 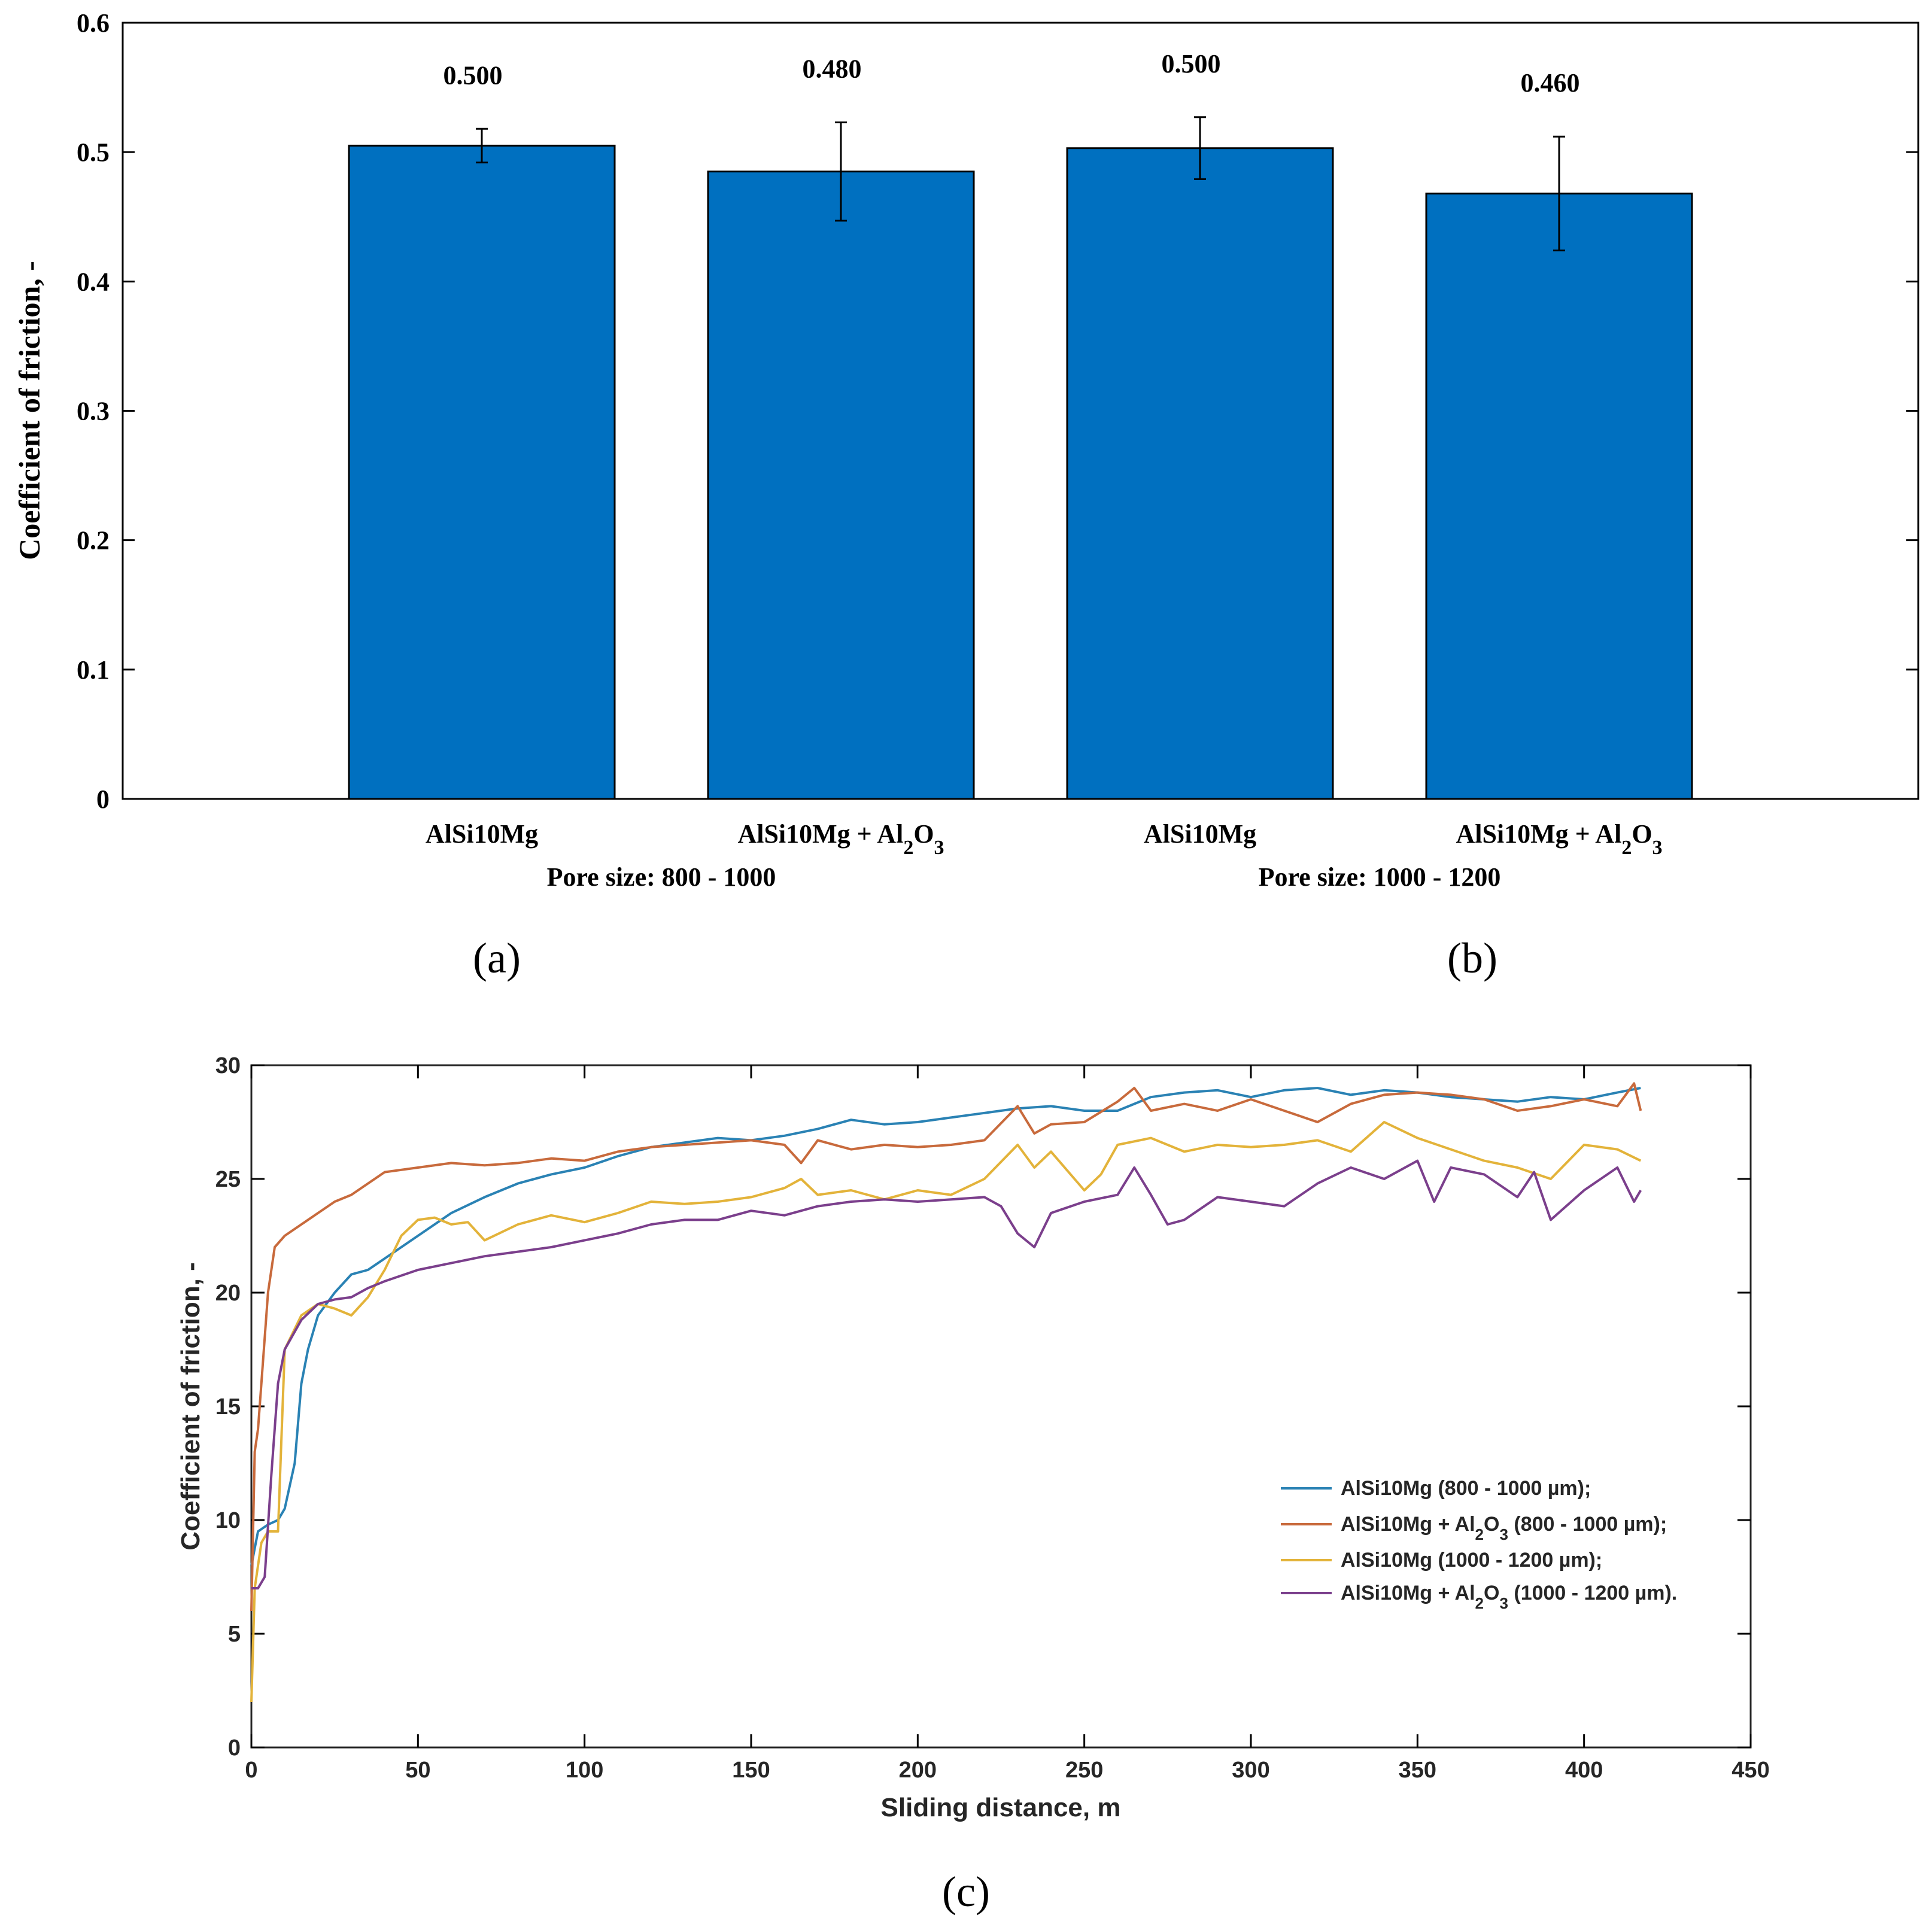 What do you see at coordinates (93, 540) in the screenshot?
I see `y-tick-label: 0.2` at bounding box center [93, 540].